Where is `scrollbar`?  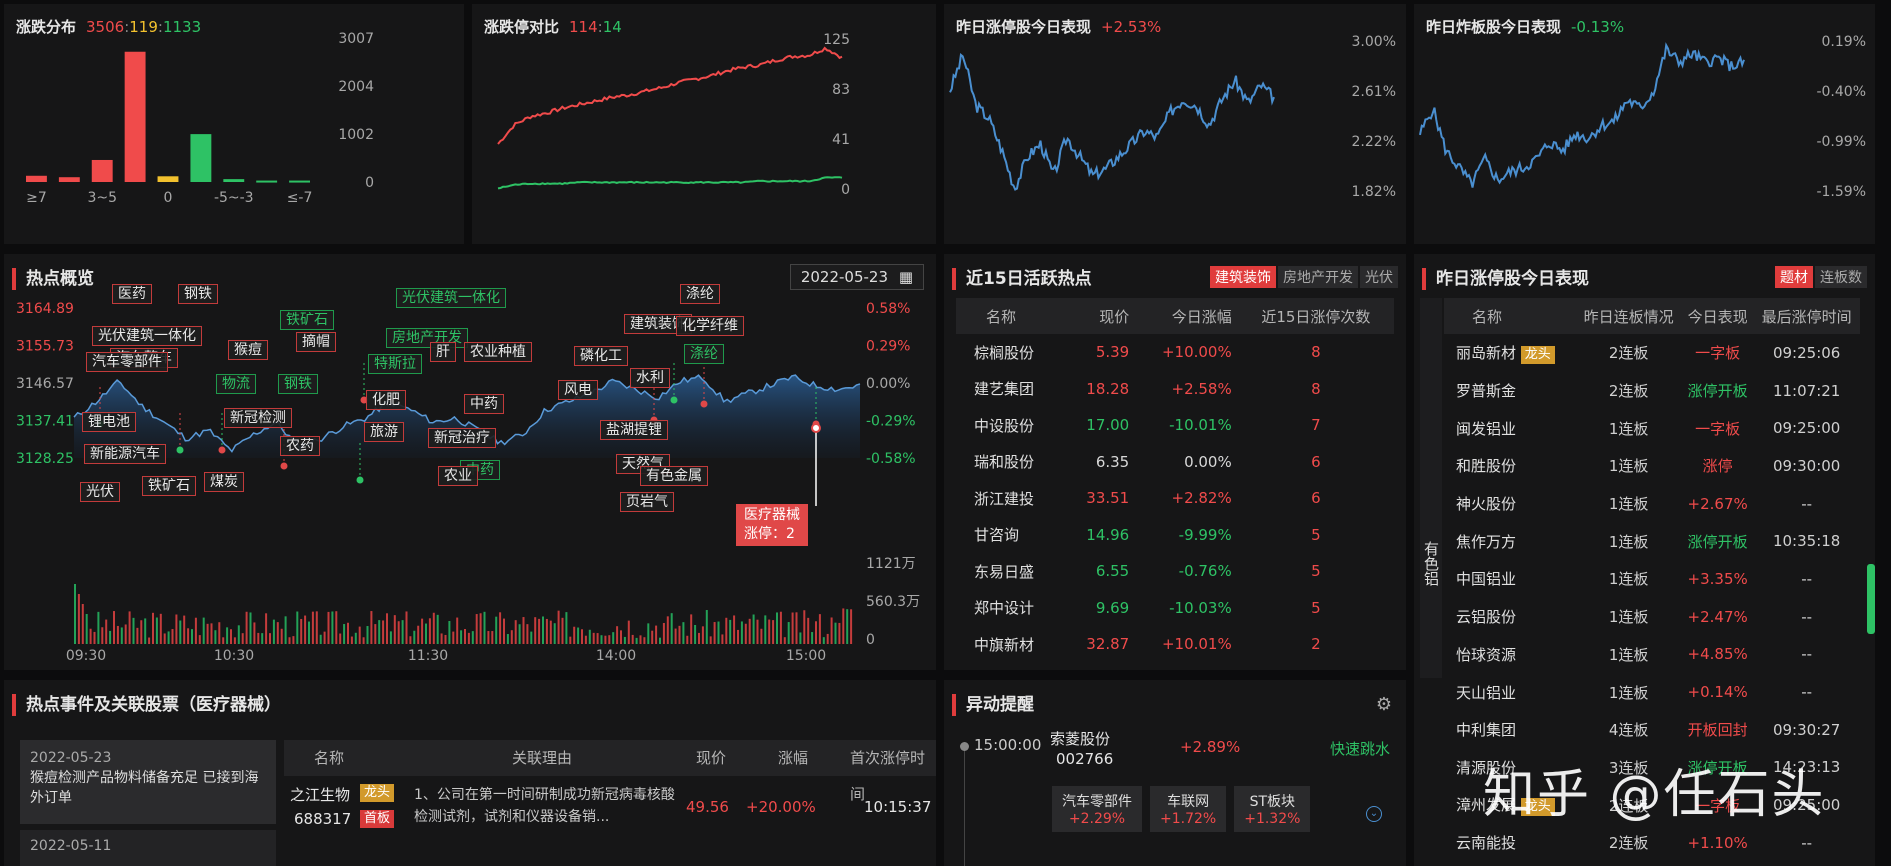 scrollbar is located at coordinates (1871, 599).